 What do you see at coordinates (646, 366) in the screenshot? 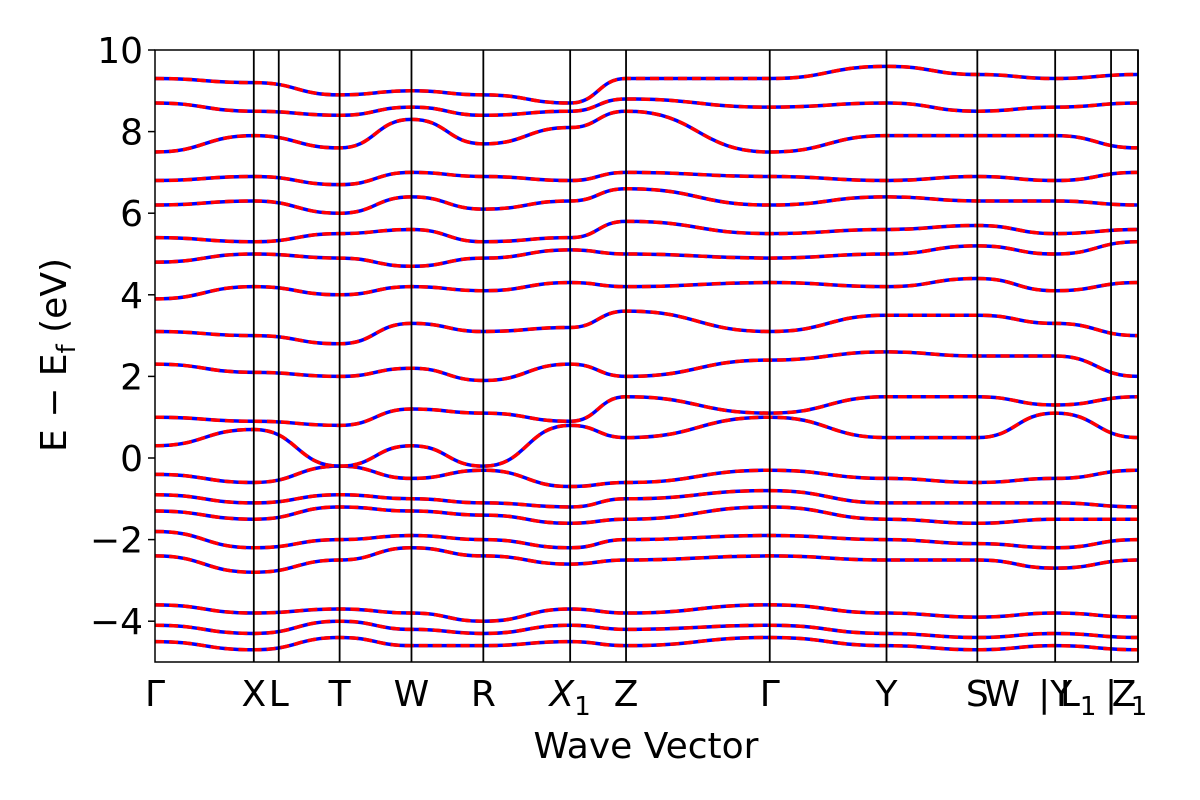
I see `band-line-10-red` at bounding box center [646, 366].